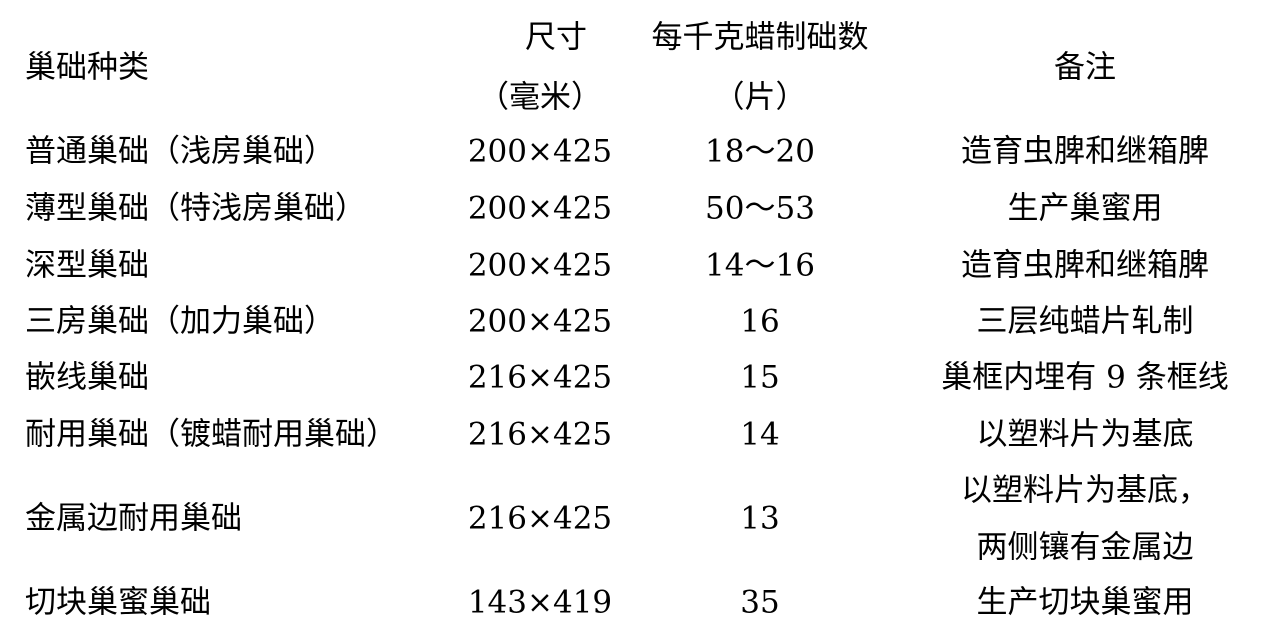 The image size is (1263, 639). What do you see at coordinates (180, 321) in the screenshot?
I see `cell-type: 三房巢础（加力巢础）` at bounding box center [180, 321].